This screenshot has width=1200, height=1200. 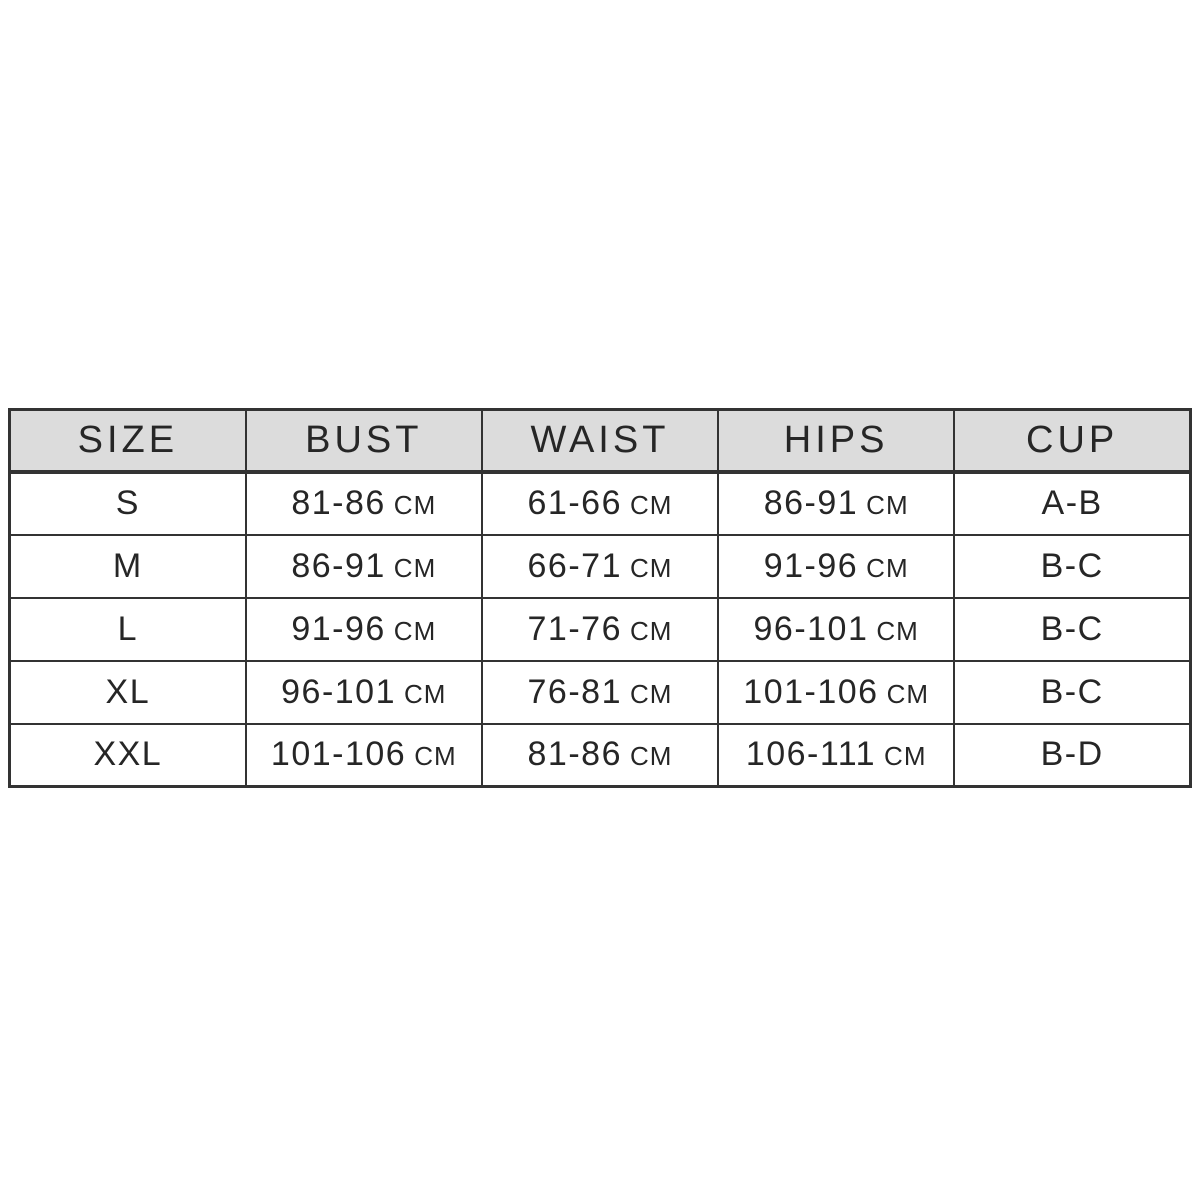 I want to click on measurement-range: 66-71, so click(x=574, y=565).